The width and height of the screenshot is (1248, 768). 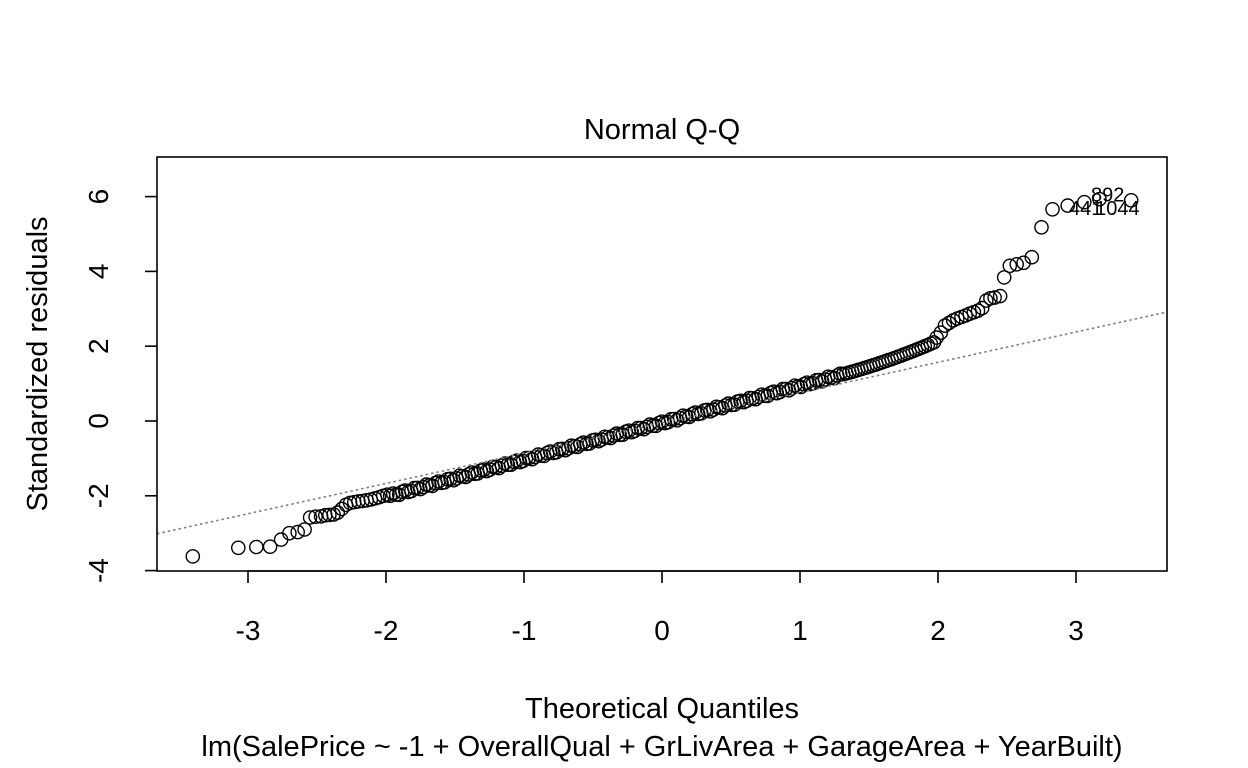 What do you see at coordinates (662, 130) in the screenshot?
I see `chart-title: Normal Q-Q` at bounding box center [662, 130].